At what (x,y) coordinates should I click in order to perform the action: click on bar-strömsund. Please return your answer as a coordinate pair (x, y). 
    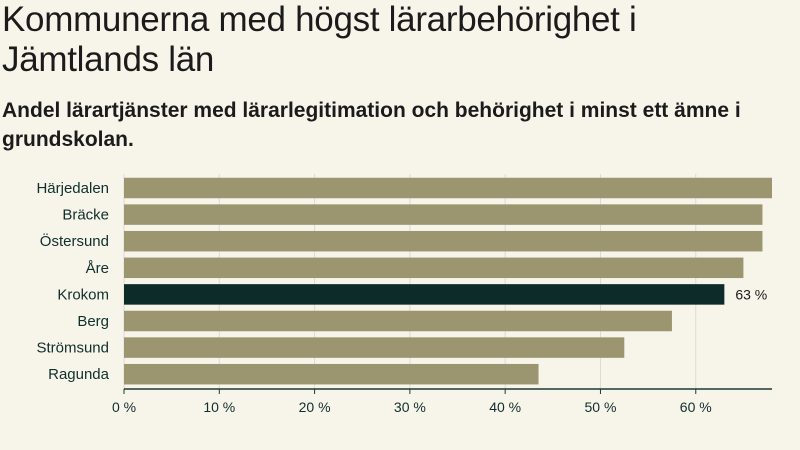
    Looking at the image, I should click on (374, 347).